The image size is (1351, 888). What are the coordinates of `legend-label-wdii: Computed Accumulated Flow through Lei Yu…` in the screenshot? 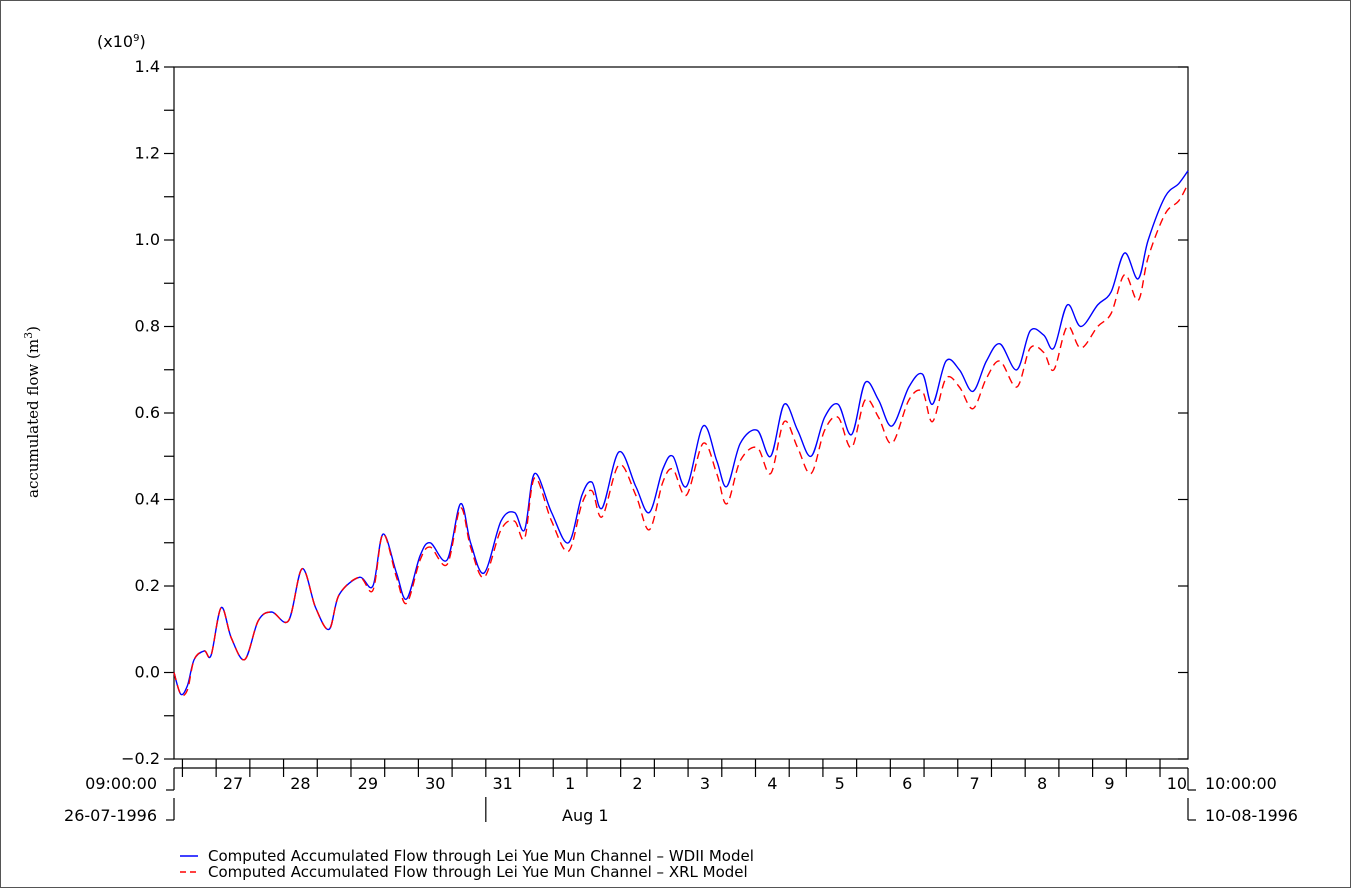 It's located at (481, 856).